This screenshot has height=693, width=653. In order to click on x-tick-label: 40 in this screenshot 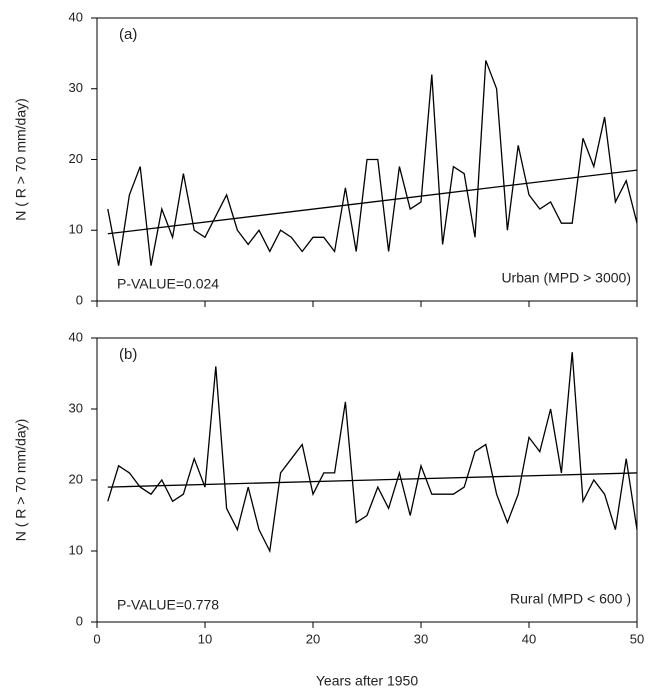, I will do `click(529, 638)`.